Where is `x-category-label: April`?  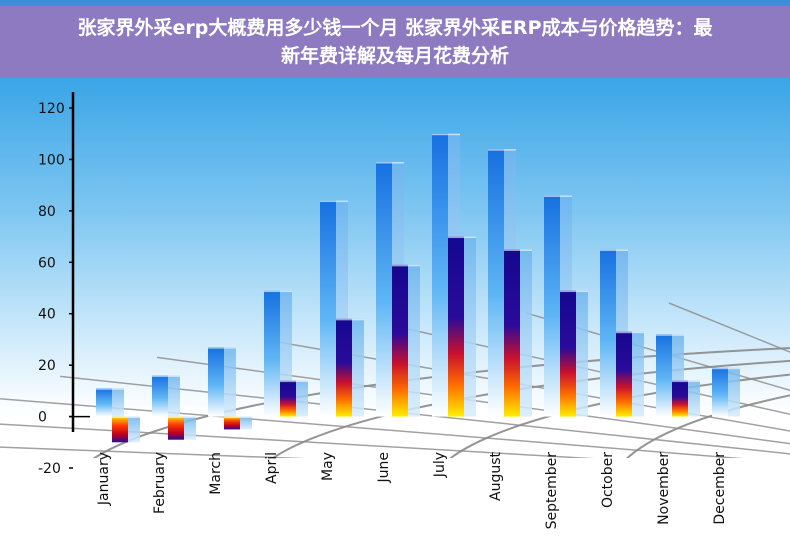 x-category-label: April is located at coordinates (272, 468).